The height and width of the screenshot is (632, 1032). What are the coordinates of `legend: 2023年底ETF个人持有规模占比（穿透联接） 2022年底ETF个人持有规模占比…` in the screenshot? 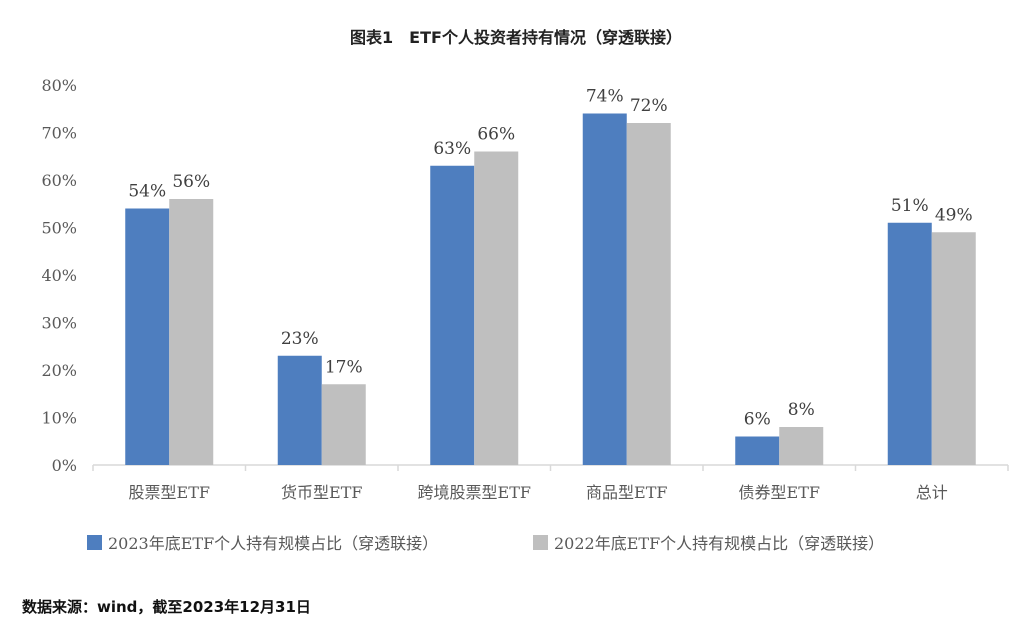 It's located at (485, 543).